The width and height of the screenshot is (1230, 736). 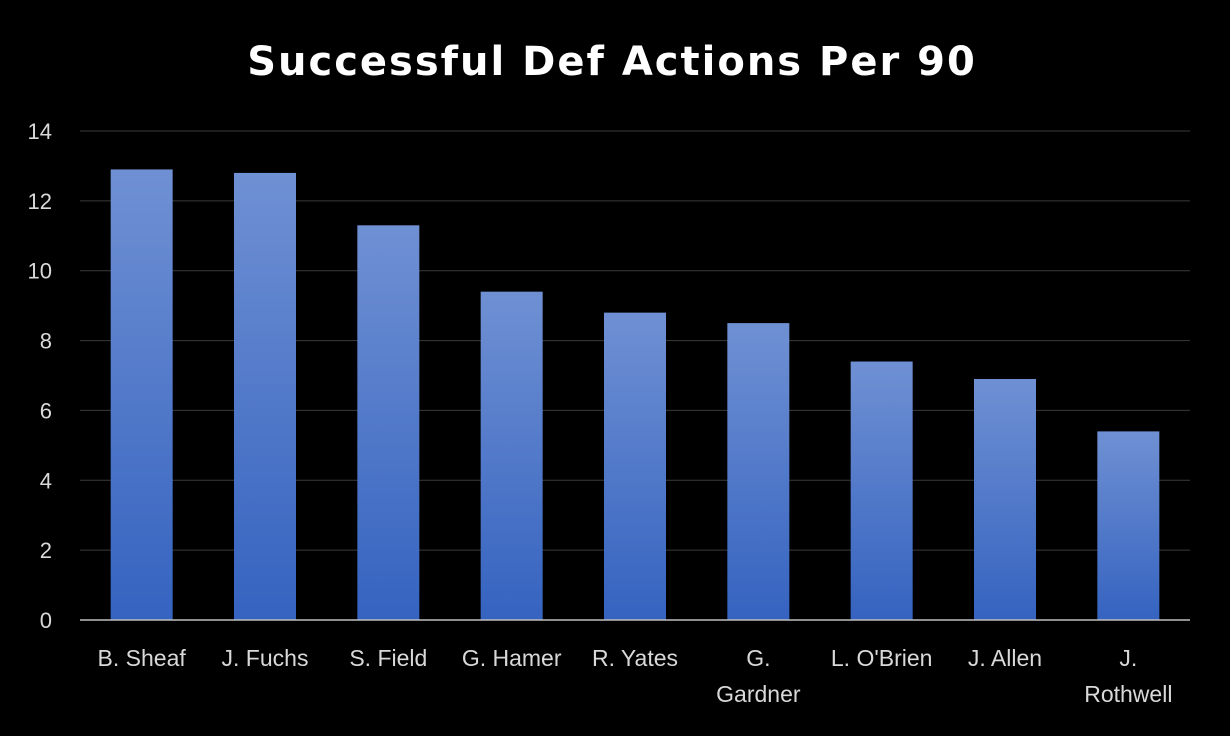 What do you see at coordinates (46, 550) in the screenshot?
I see `y-tick-label: 2` at bounding box center [46, 550].